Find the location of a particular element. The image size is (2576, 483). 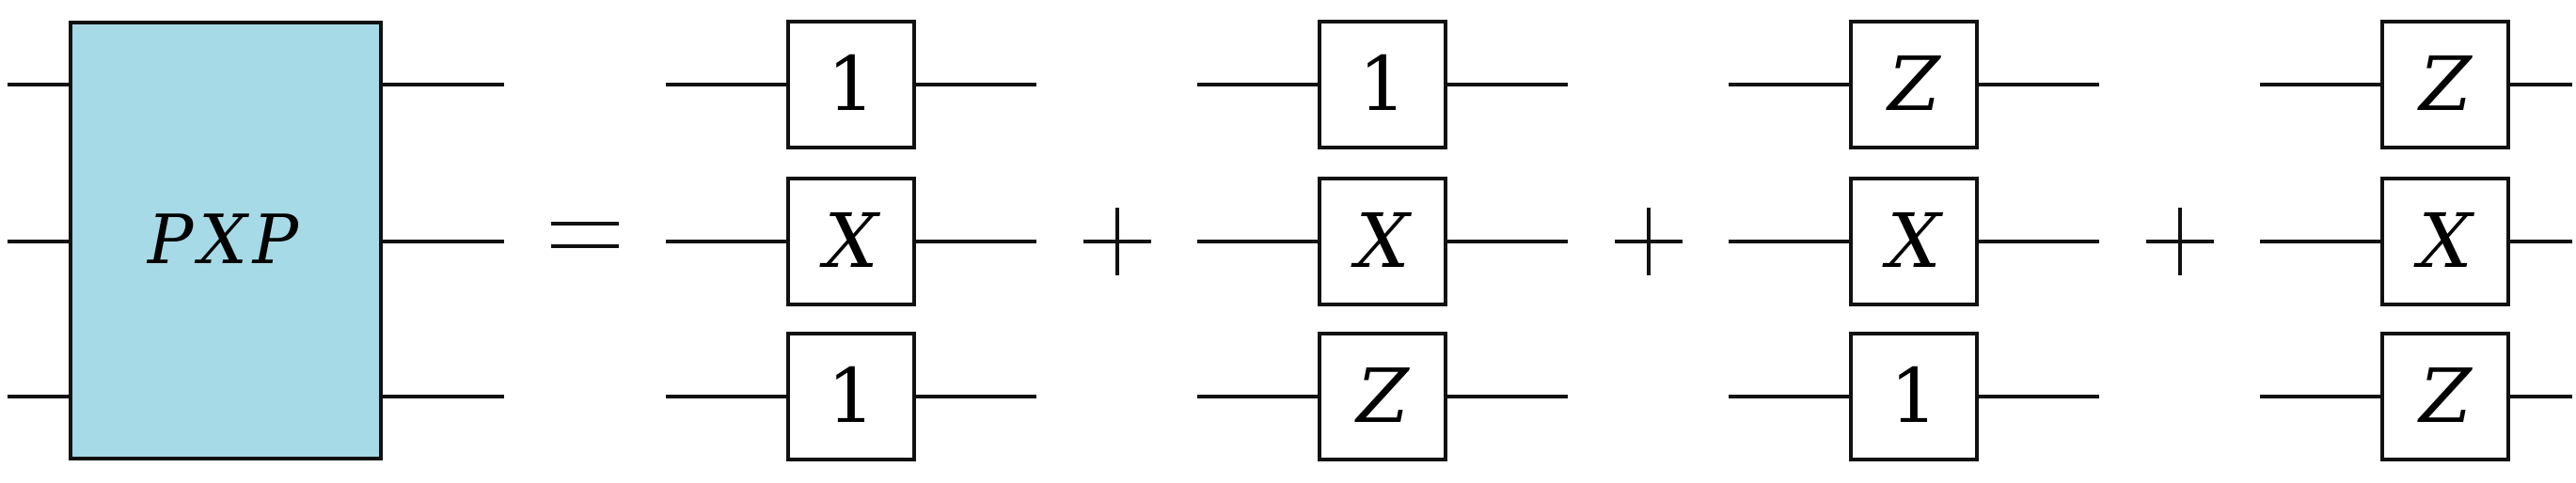

term-2: 1 XZ is located at coordinates (1382, 240).